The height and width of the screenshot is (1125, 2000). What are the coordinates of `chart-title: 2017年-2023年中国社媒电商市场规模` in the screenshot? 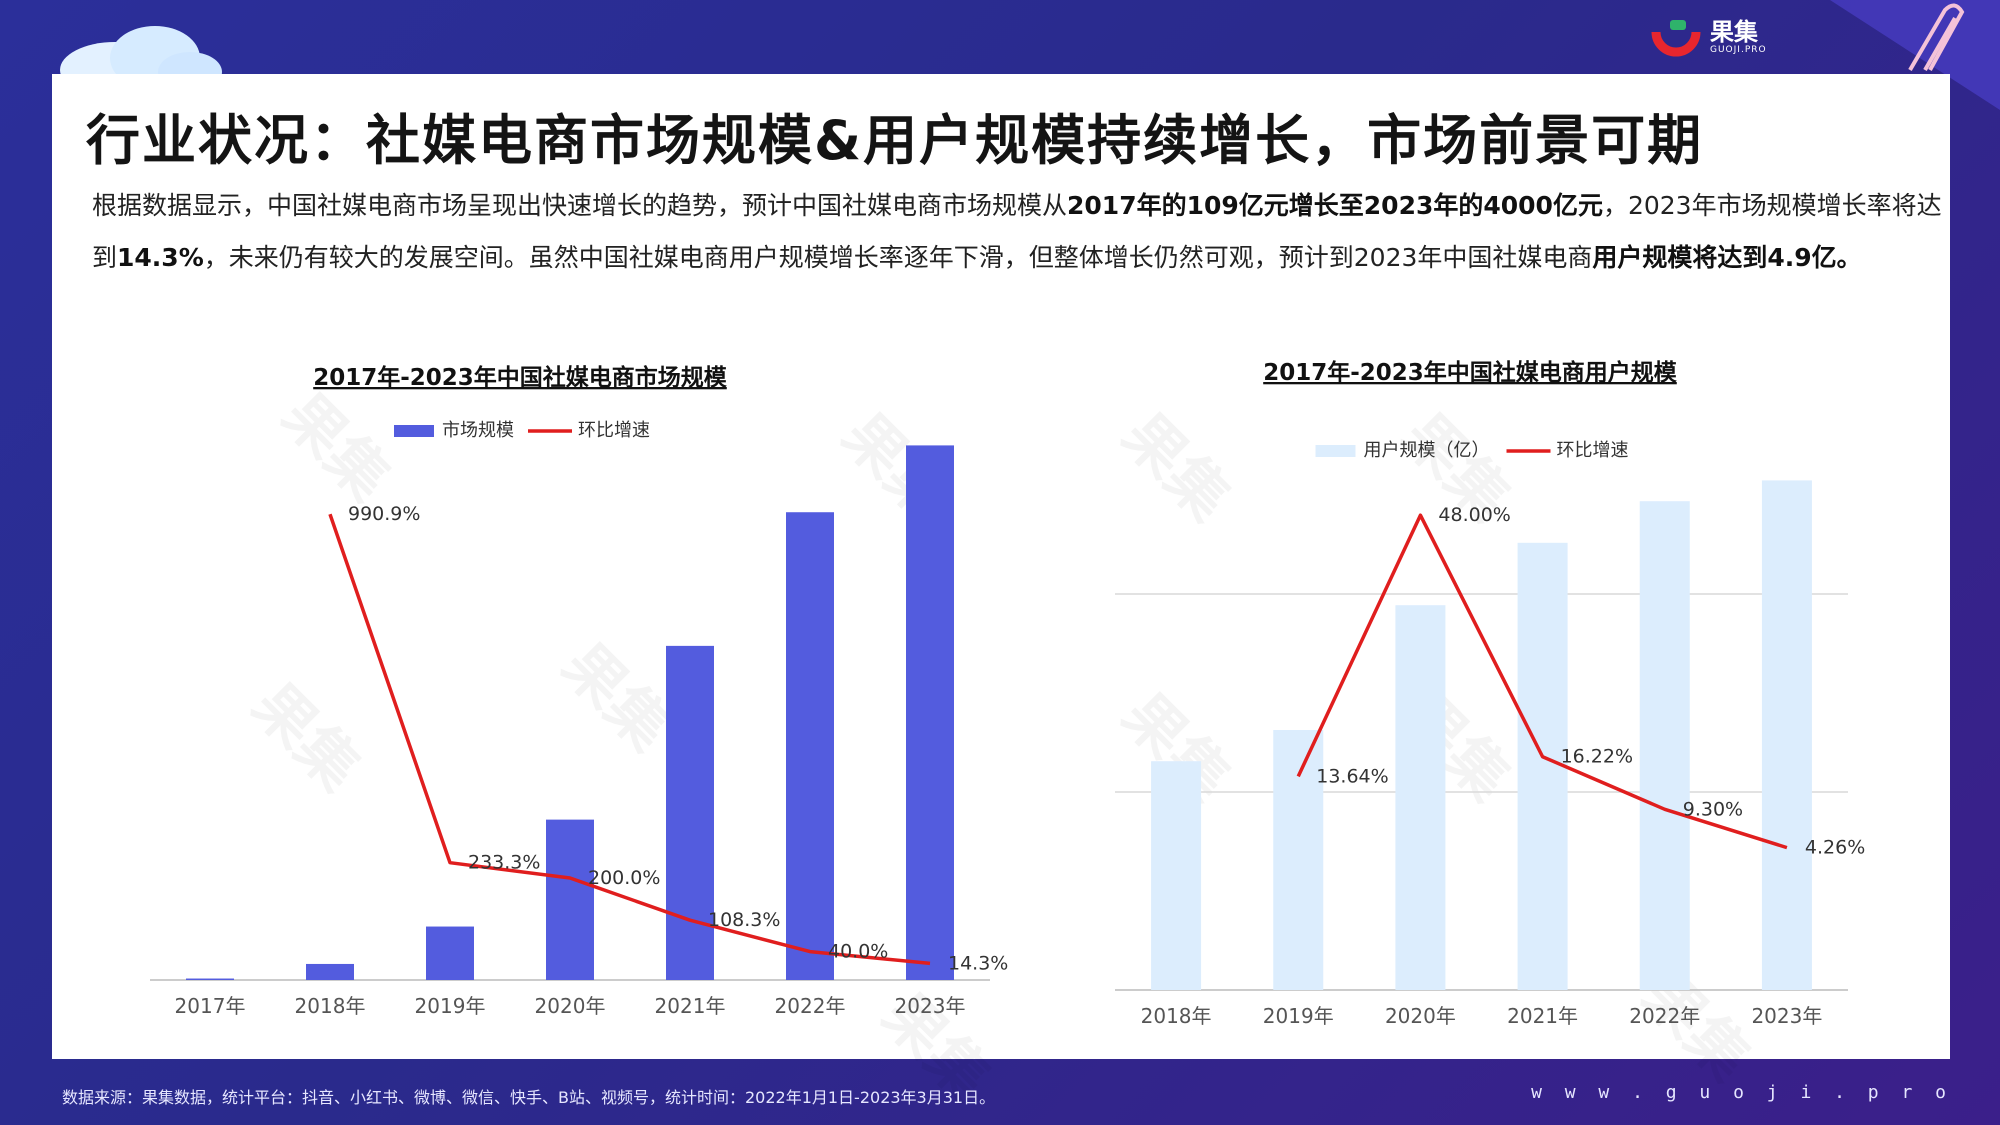 It's located at (520, 377).